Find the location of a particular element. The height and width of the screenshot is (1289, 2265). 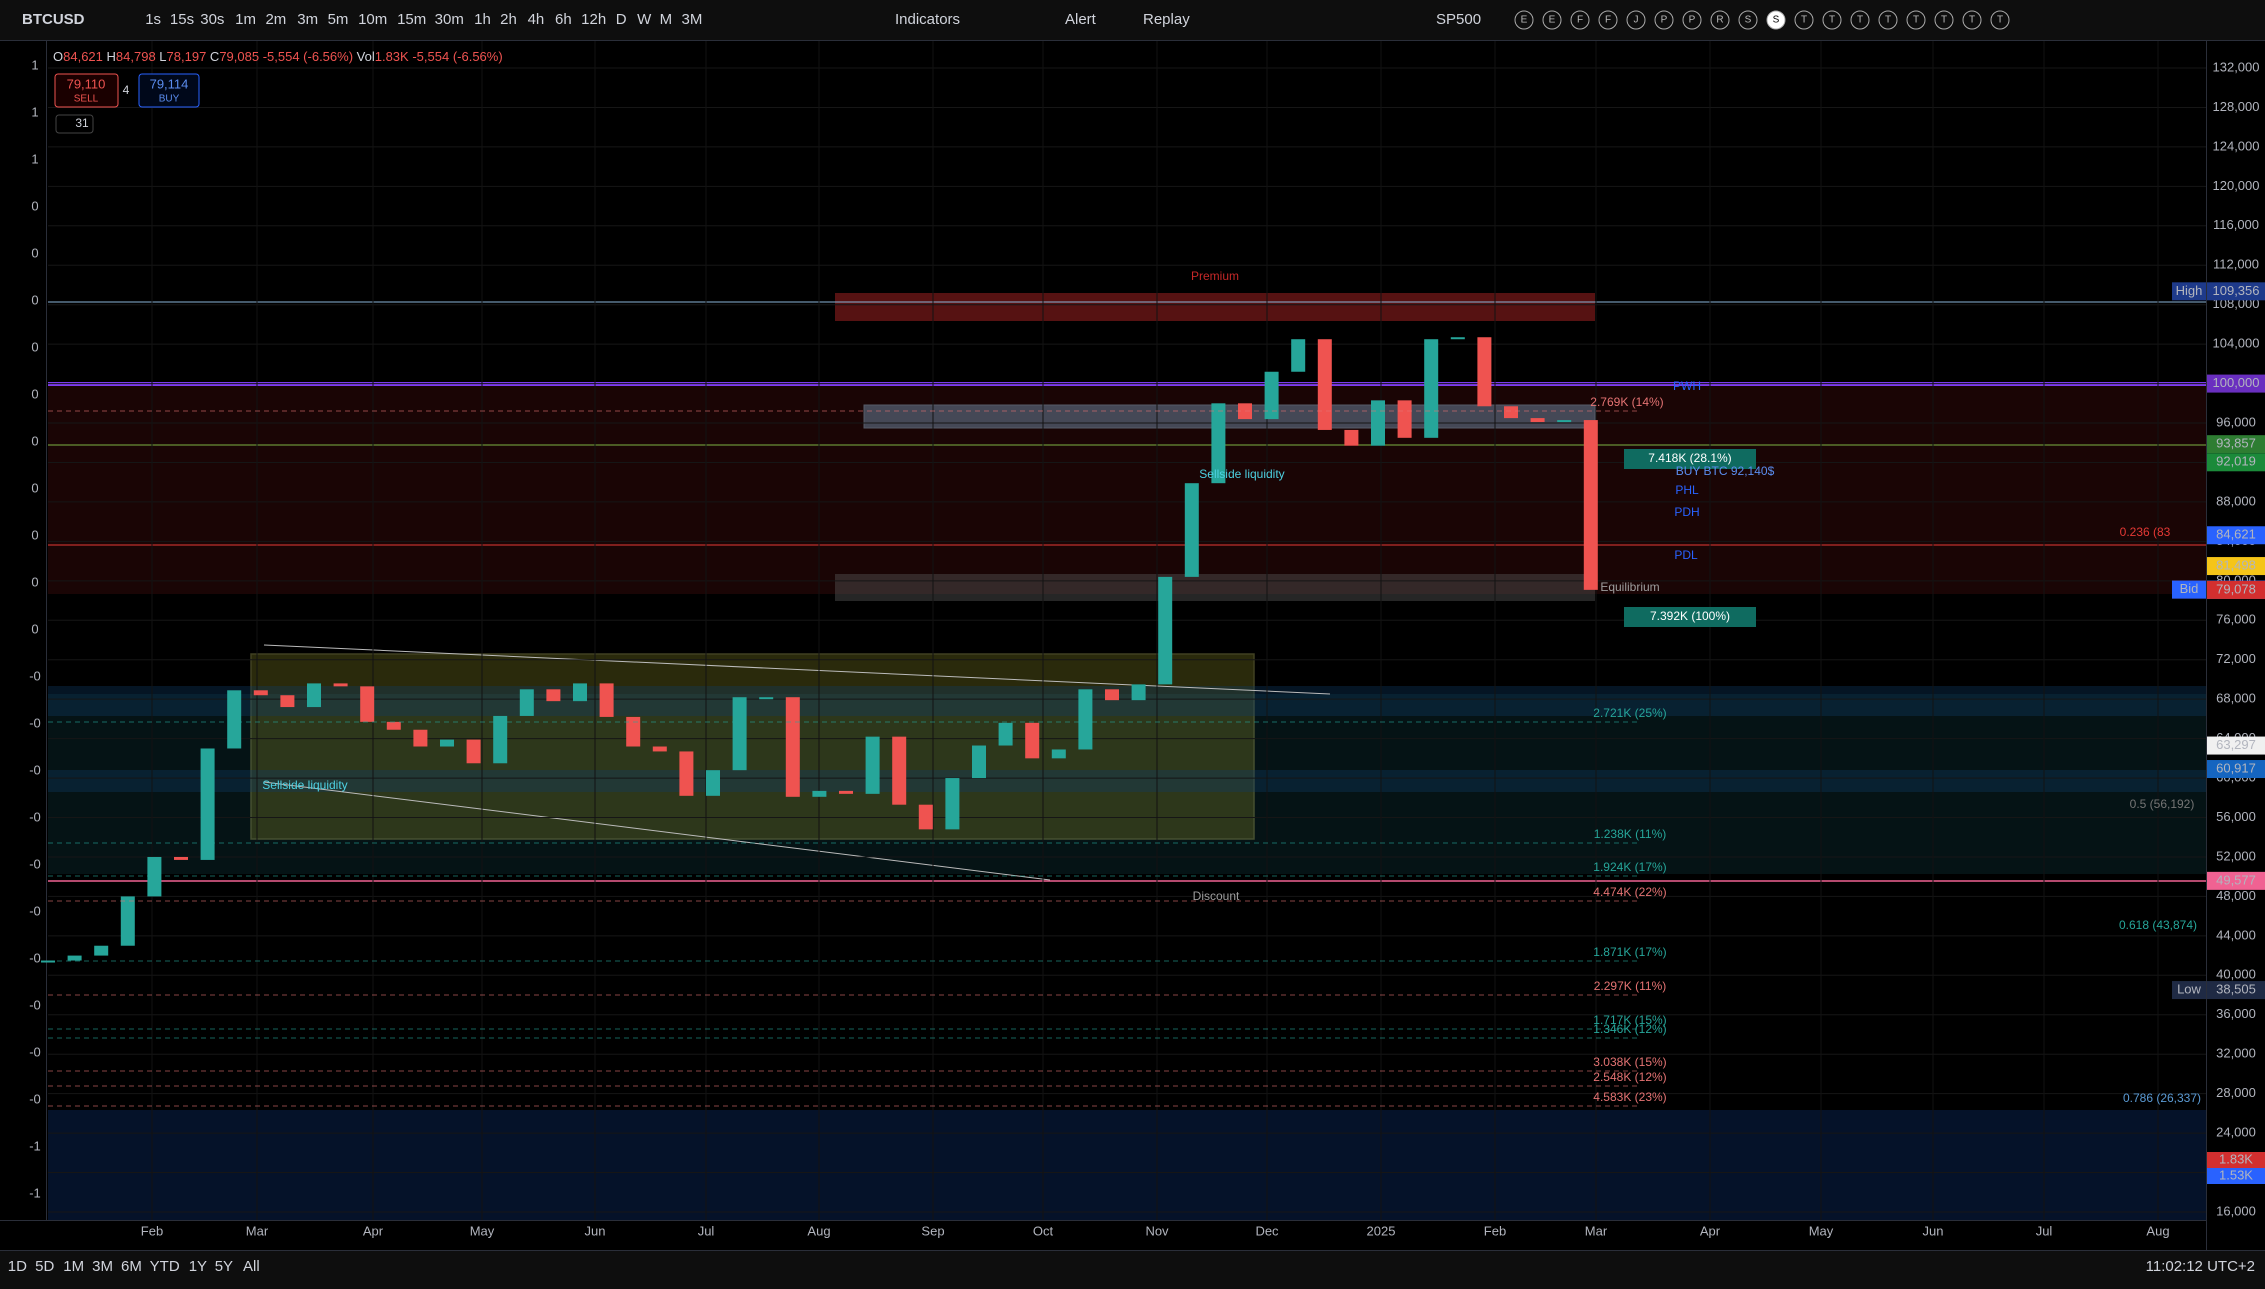

interval-button: 2m is located at coordinates (275, 19).